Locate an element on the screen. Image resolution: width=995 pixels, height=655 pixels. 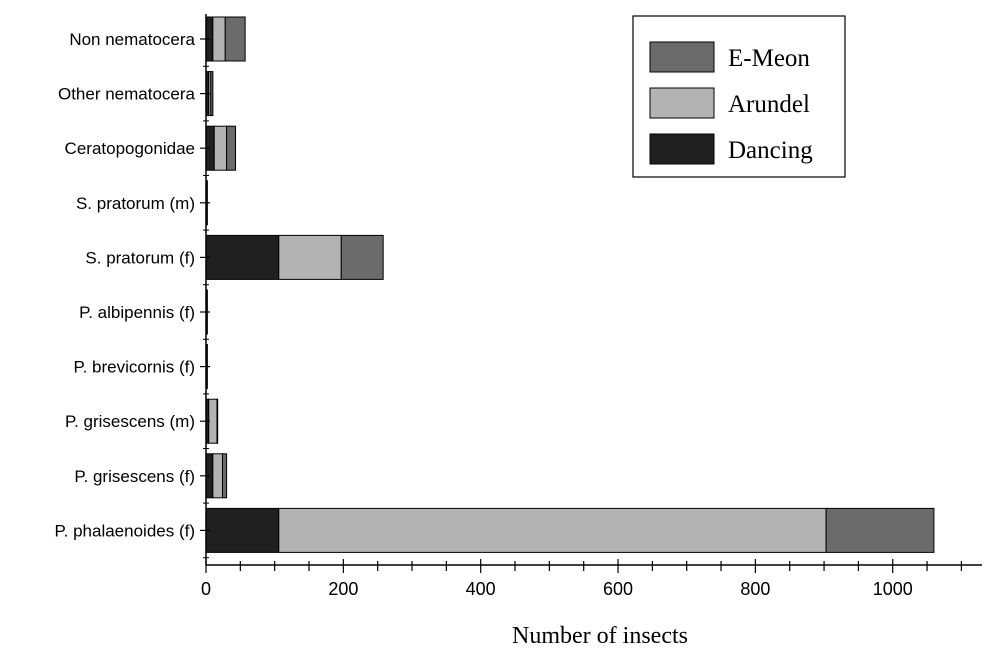
category-label-6: P. brevicornis (f) is located at coordinates (134, 367).